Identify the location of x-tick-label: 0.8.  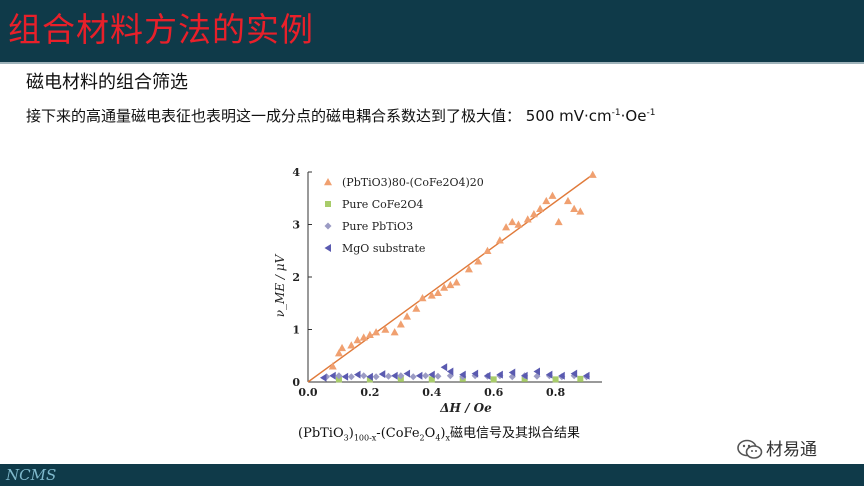
(555, 392).